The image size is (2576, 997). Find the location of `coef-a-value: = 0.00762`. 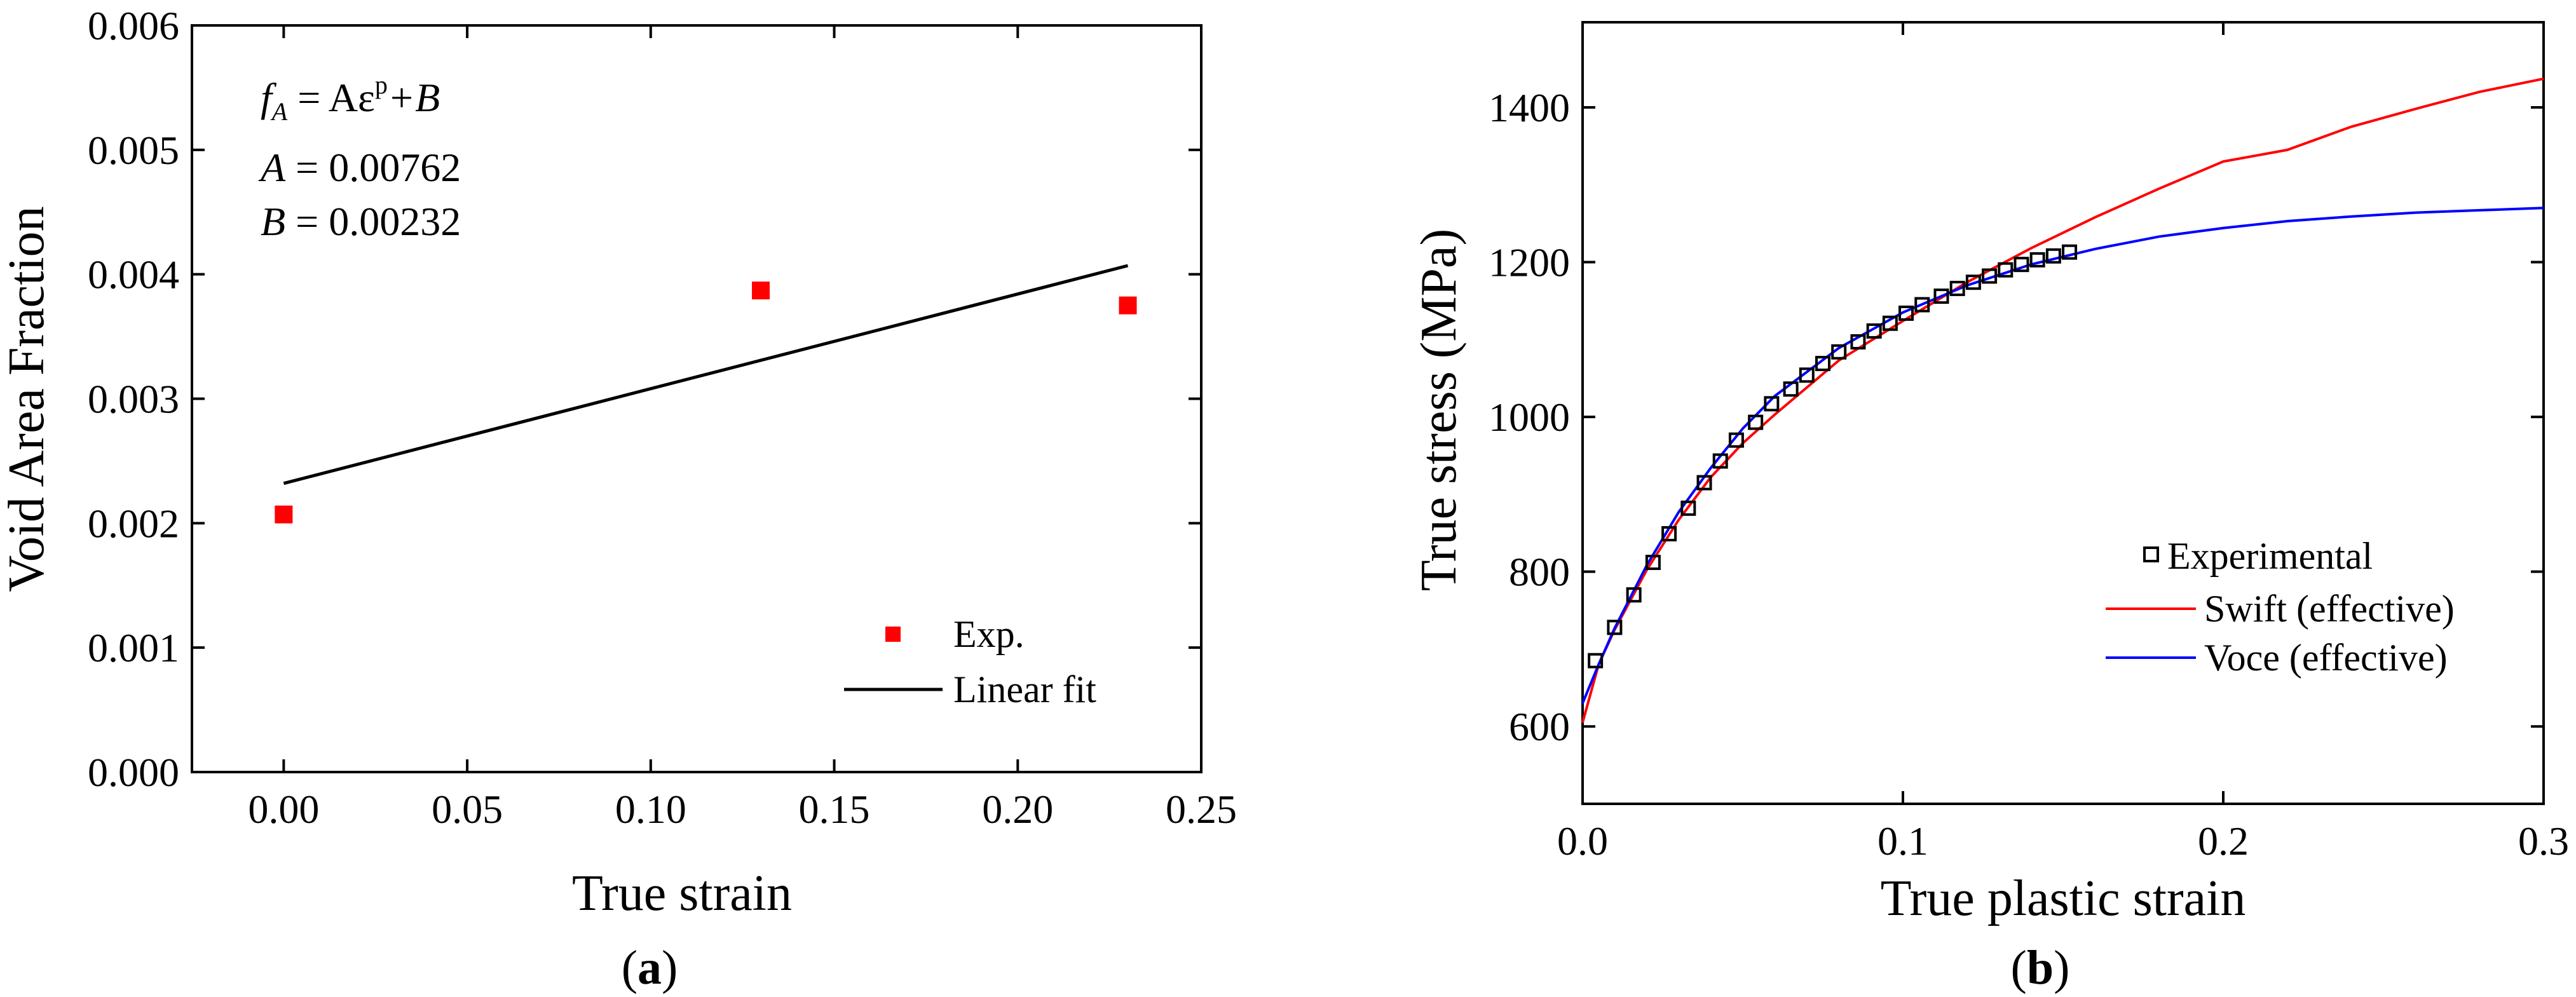

coef-a-value: = 0.00762 is located at coordinates (373, 167).